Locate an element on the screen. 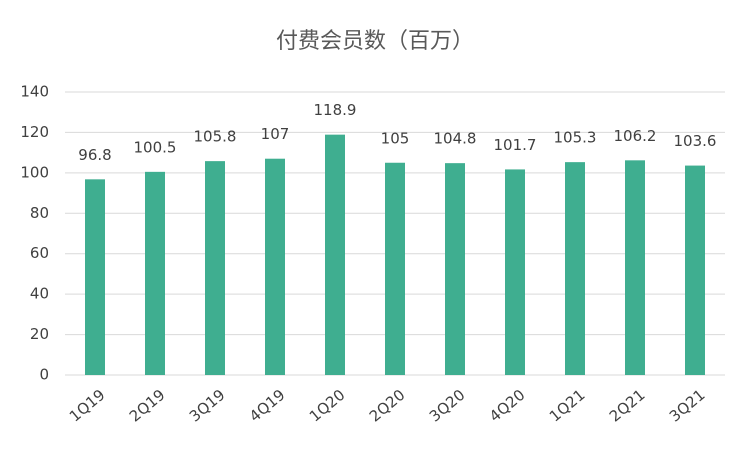  data-label: 118.9 is located at coordinates (335, 110).